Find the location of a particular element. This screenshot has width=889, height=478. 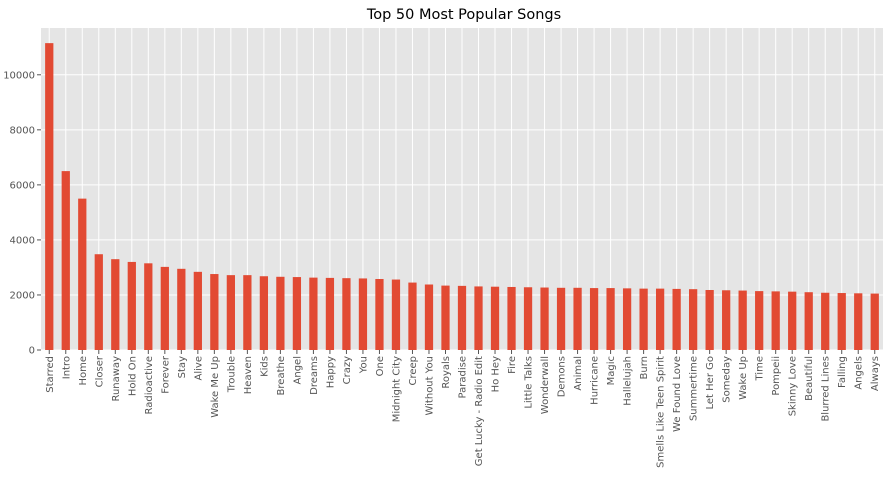

x-tick-label: Hallelujah is located at coordinates (628, 381).